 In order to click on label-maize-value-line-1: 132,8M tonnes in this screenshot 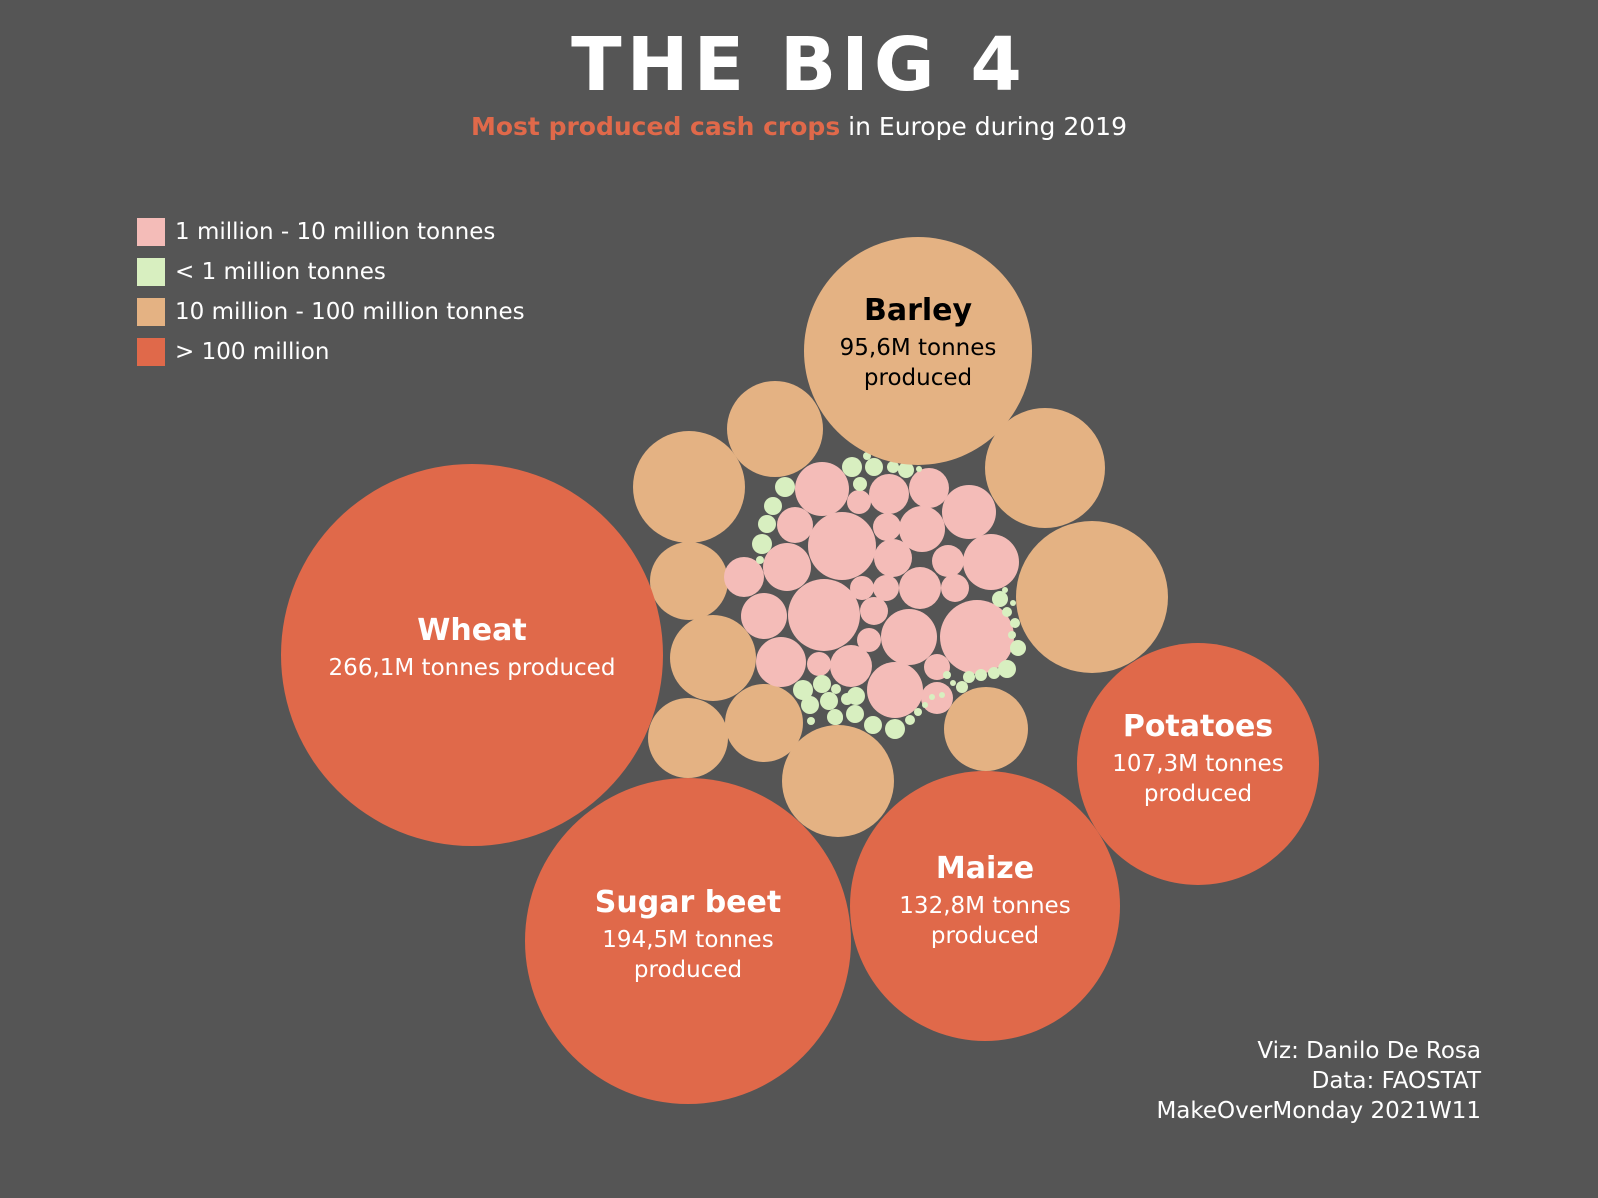, I will do `click(984, 906)`.